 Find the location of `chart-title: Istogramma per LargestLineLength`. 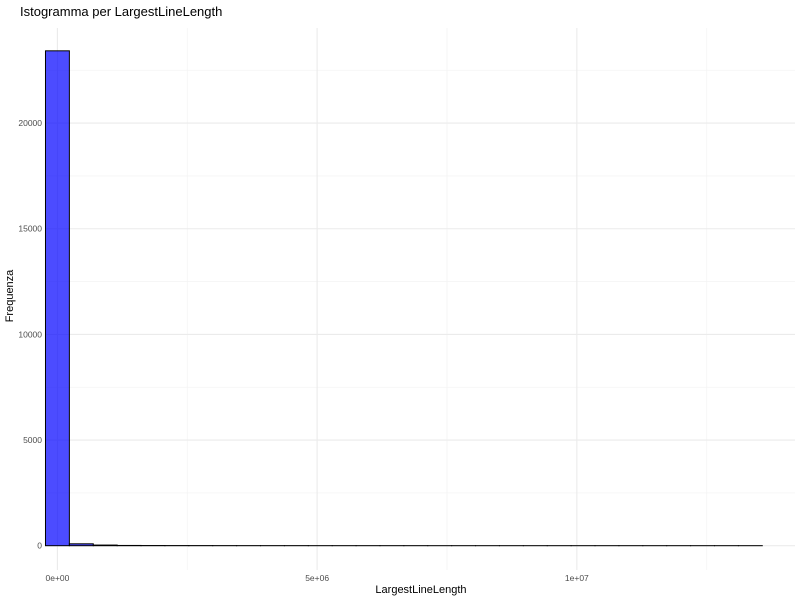

chart-title: Istogramma per LargestLineLength is located at coordinates (121, 11).